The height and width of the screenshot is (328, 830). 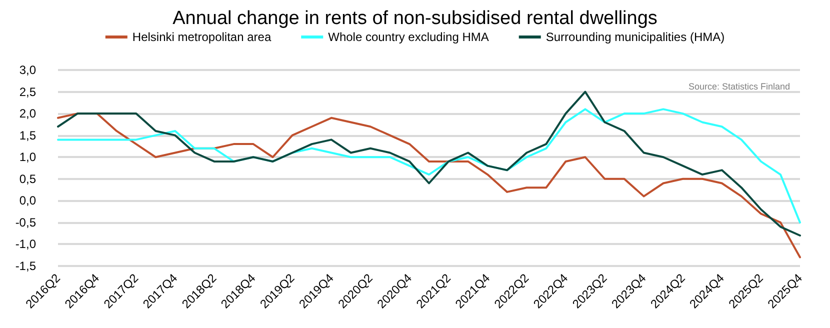 I want to click on y-tick-label: -0,5, so click(x=25, y=222).